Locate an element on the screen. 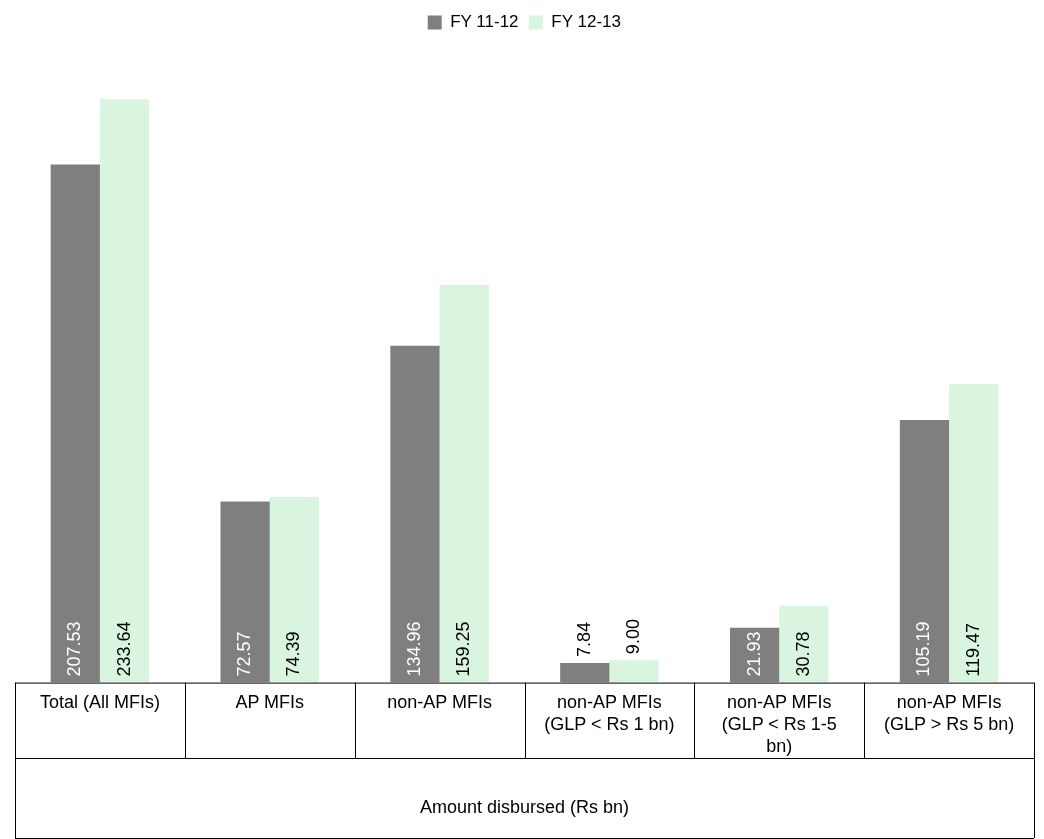 This screenshot has width=1044, height=839. legend-label: FY 12-13 is located at coordinates (586, 22).